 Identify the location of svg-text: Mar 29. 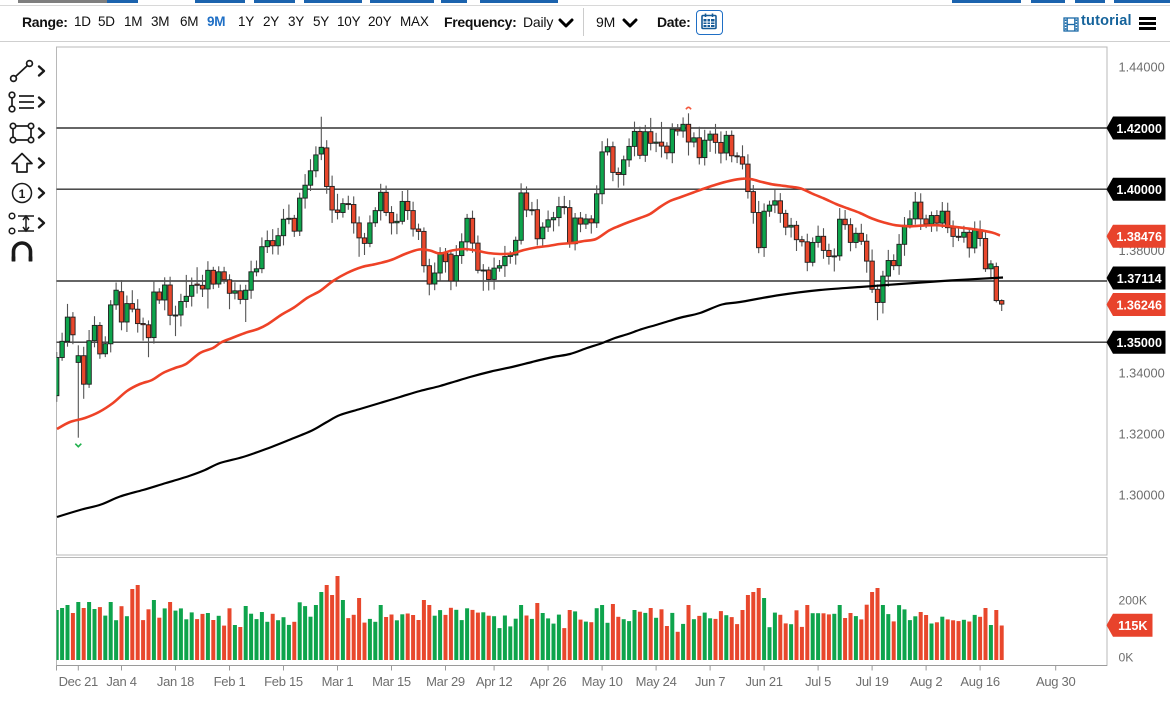
(445, 681).